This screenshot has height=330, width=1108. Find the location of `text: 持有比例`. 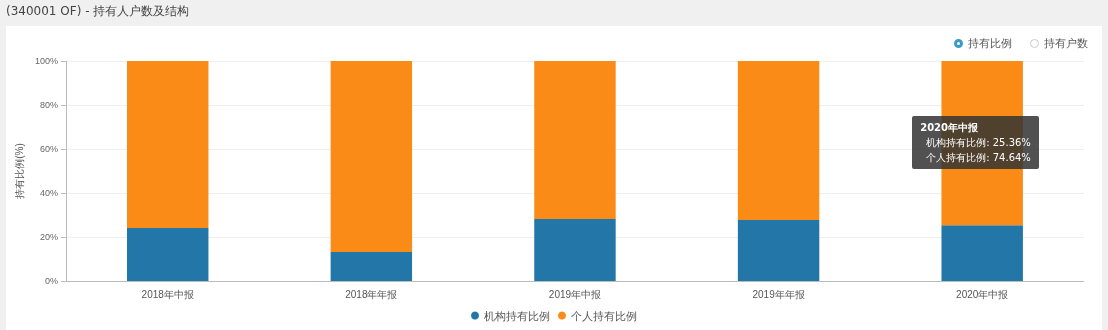

text: 持有比例 is located at coordinates (990, 43).